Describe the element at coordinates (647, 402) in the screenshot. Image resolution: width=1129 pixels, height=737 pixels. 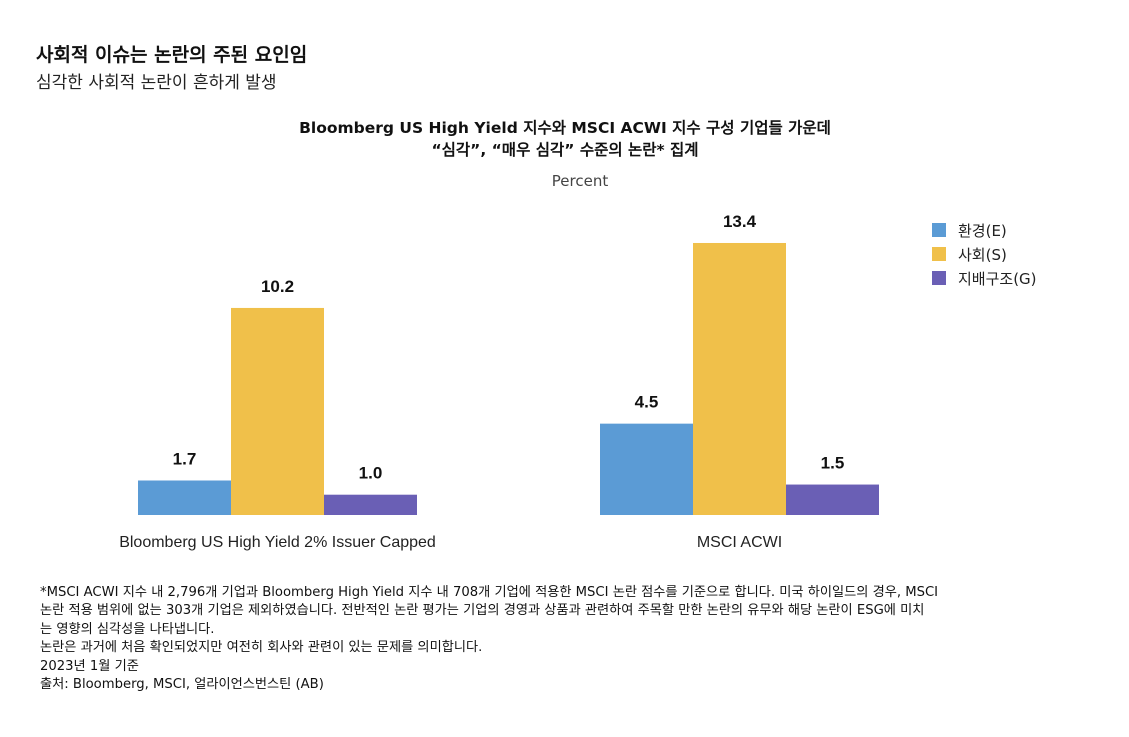
I see `data-label-environment-2: 4.5` at that location.